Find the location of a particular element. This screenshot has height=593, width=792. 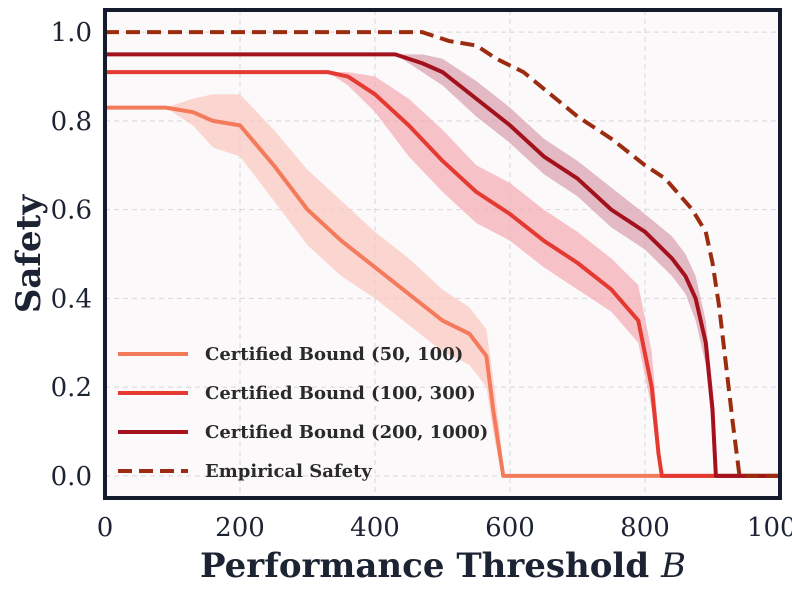

y-tick-label: 0.6 is located at coordinates (71, 211).